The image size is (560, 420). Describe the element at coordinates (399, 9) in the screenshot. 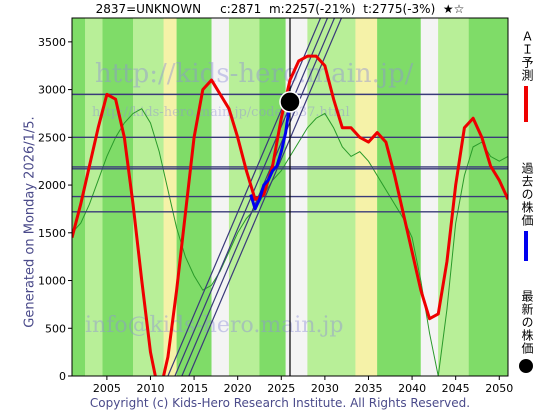

I see `header-target: t:2775(-3%)` at that location.